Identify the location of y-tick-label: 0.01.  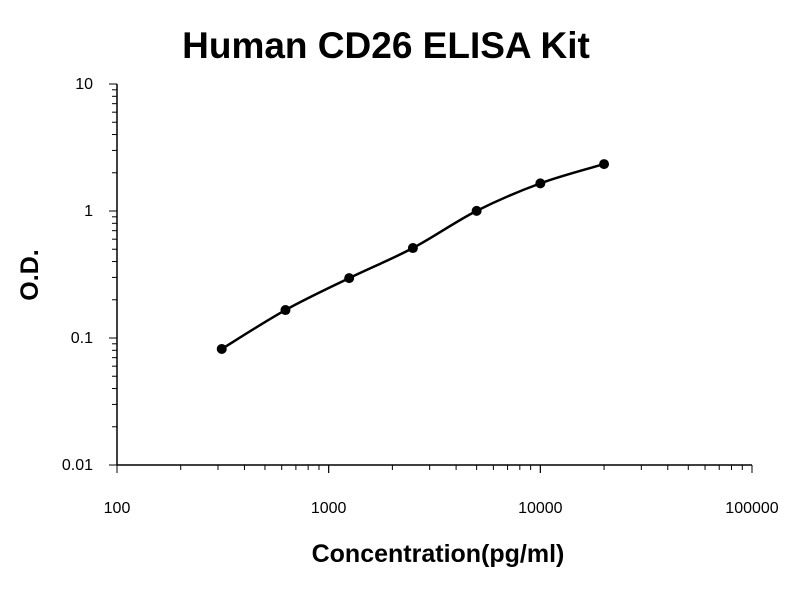
(77, 465).